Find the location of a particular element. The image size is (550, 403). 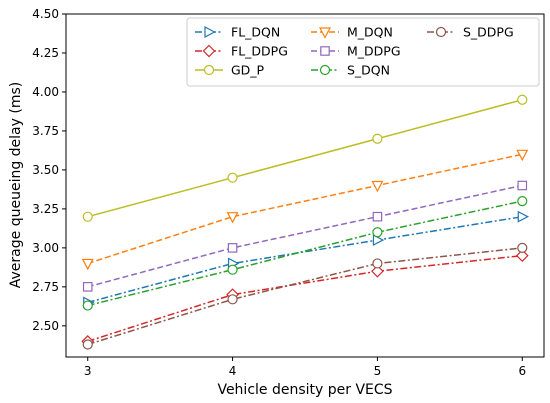

legend: FL_DQN FL_DDPG GD_P M_DQN M_DDPG S_DQN S_DDPG is located at coordinates (363, 52).